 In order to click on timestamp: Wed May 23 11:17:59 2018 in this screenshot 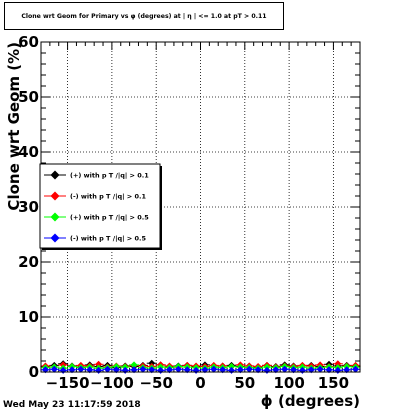, I will do `click(72, 405)`.